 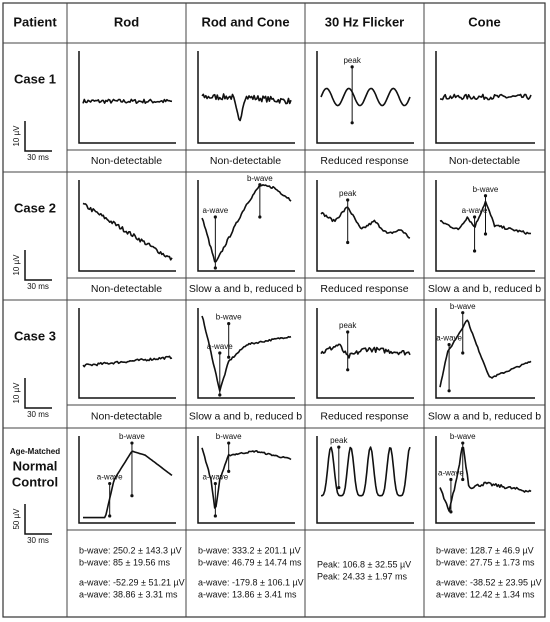 I want to click on column-header: 30 Hz Flicker, so click(x=365, y=21).